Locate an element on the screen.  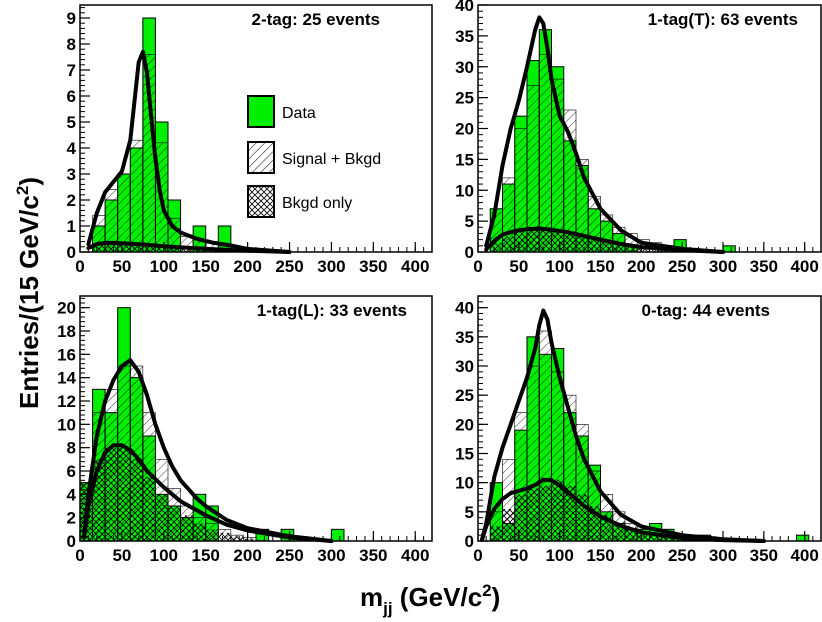
y-tick-label: 25 is located at coordinates (464, 395).